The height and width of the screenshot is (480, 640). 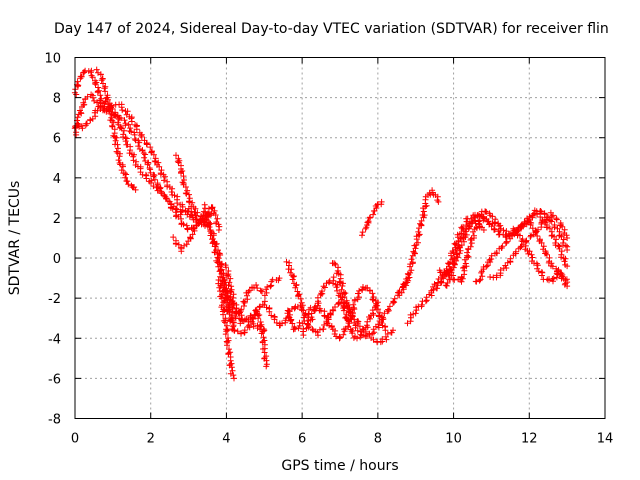 I want to click on x-tick-label: 14, so click(x=605, y=439).